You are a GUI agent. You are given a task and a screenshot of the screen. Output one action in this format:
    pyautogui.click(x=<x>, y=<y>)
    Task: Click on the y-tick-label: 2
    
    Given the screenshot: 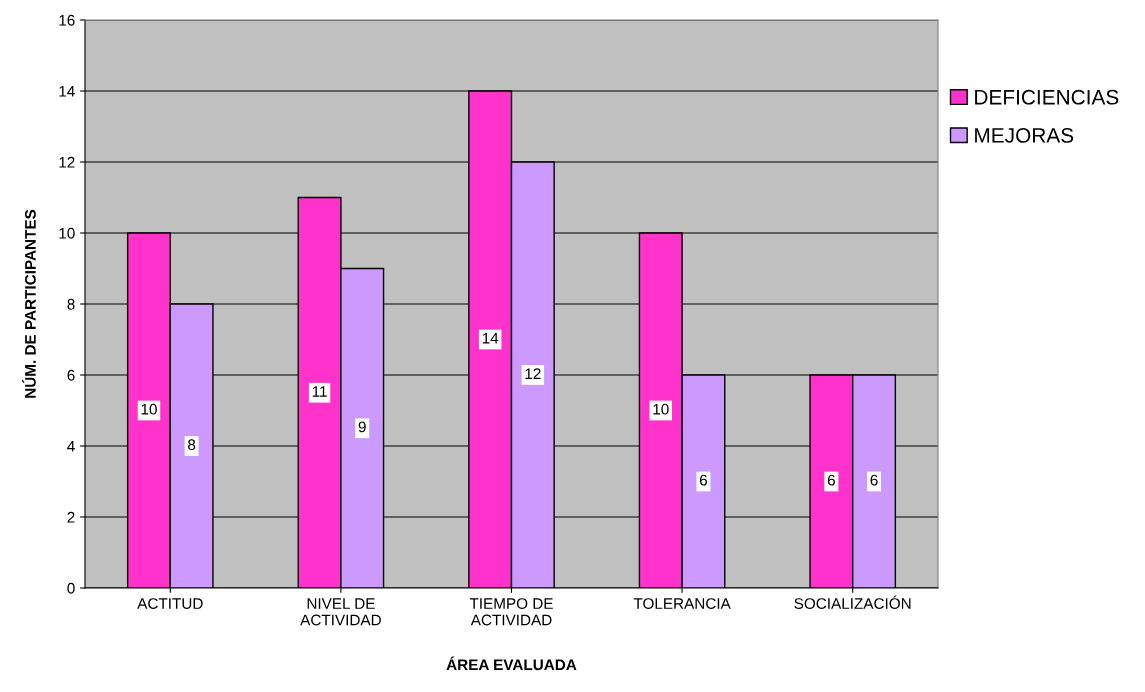 What is the action you would take?
    pyautogui.click(x=71, y=517)
    